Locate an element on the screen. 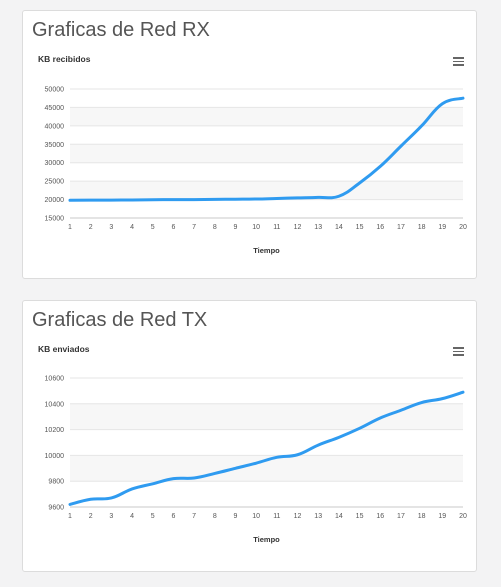  chart-title: KB enviados is located at coordinates (64, 349).